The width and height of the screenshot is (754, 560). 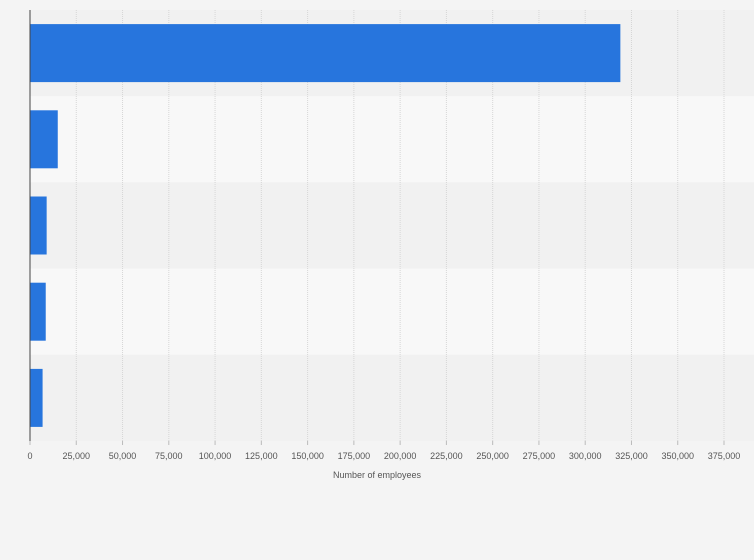 I want to click on x-tick-label: 200,000, so click(x=400, y=456).